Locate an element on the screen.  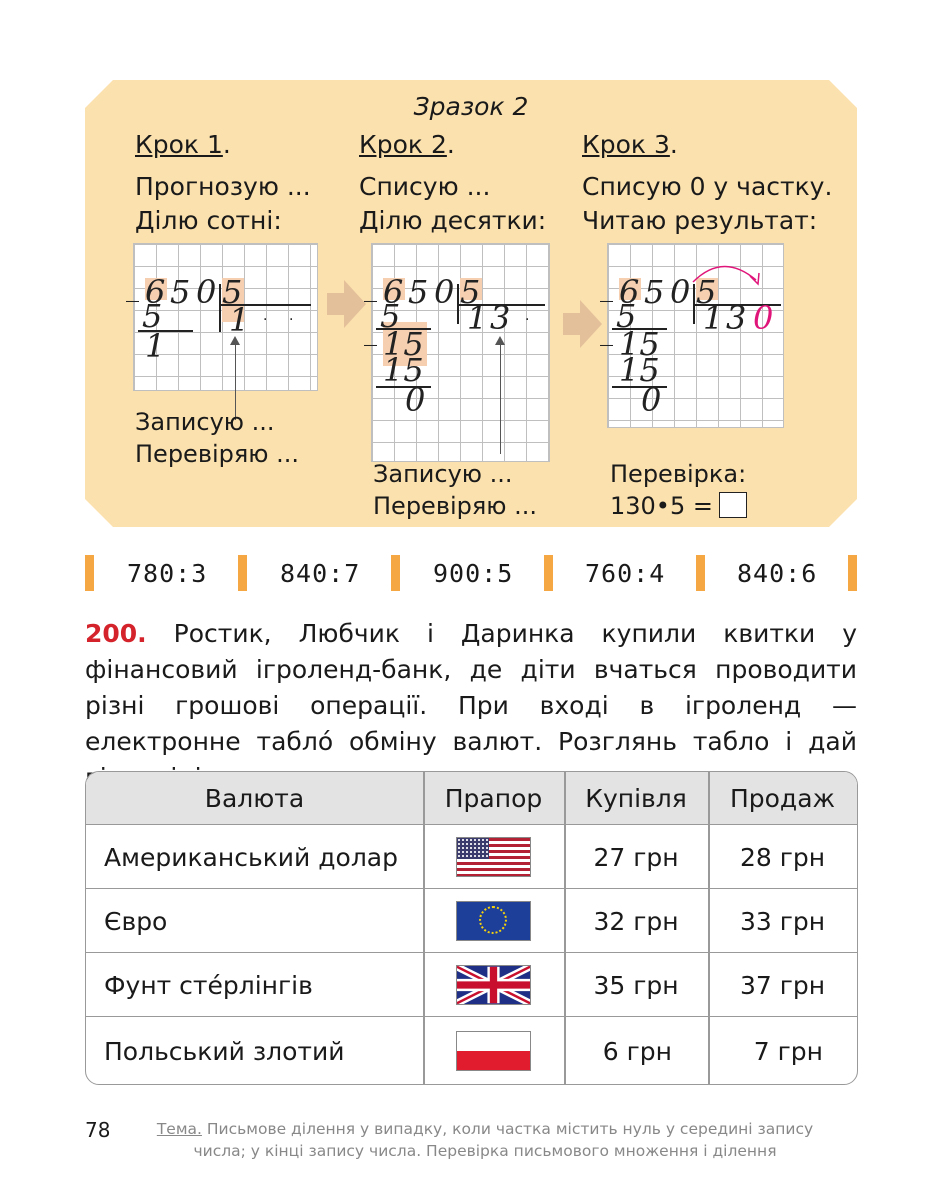
example: 900:5 is located at coordinates (473, 573).